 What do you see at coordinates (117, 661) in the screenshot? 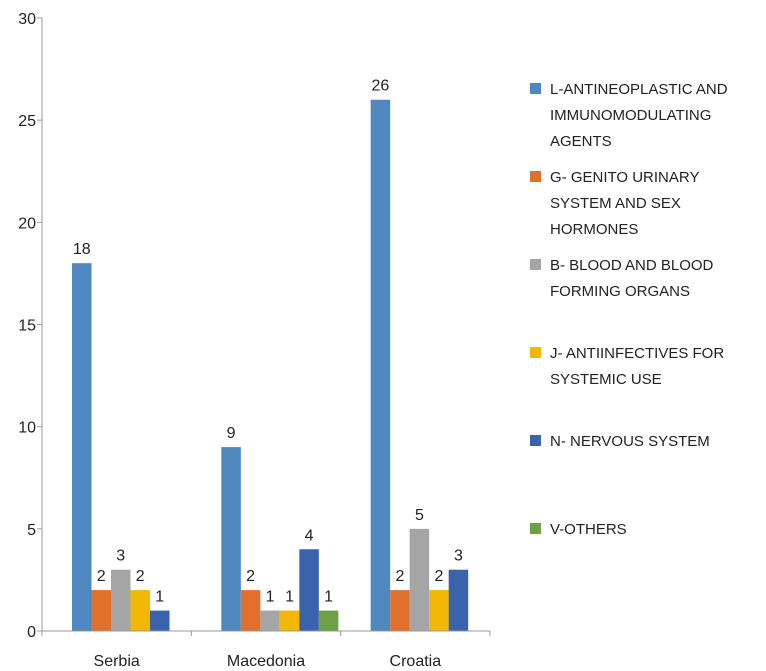
I see `x-category-label: Serbia` at bounding box center [117, 661].